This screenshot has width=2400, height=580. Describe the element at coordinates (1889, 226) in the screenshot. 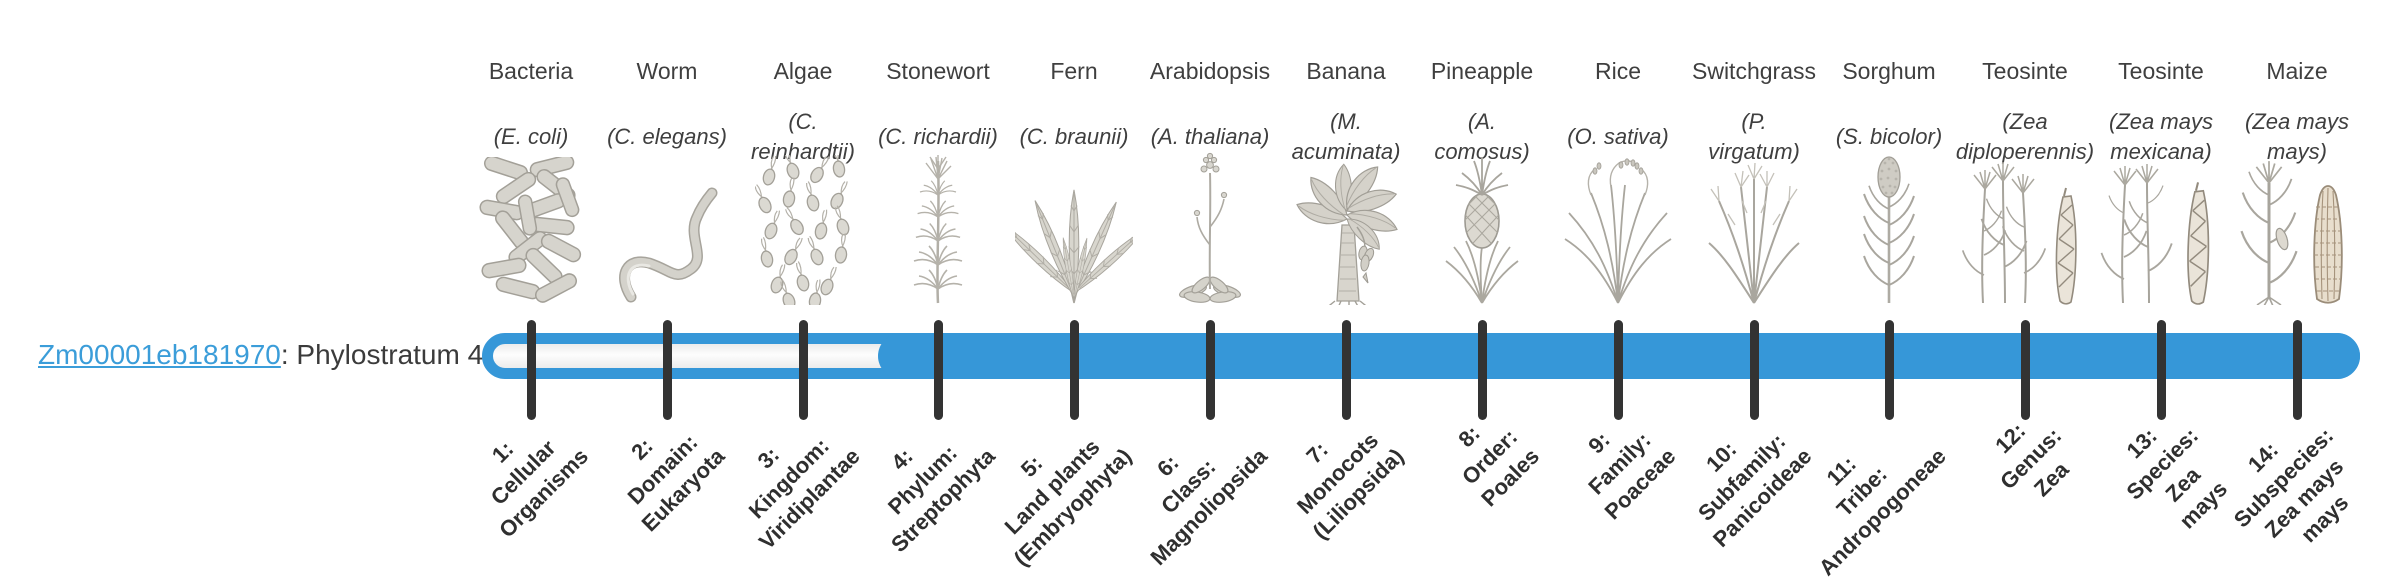

I see `sorghum-illustration` at that location.